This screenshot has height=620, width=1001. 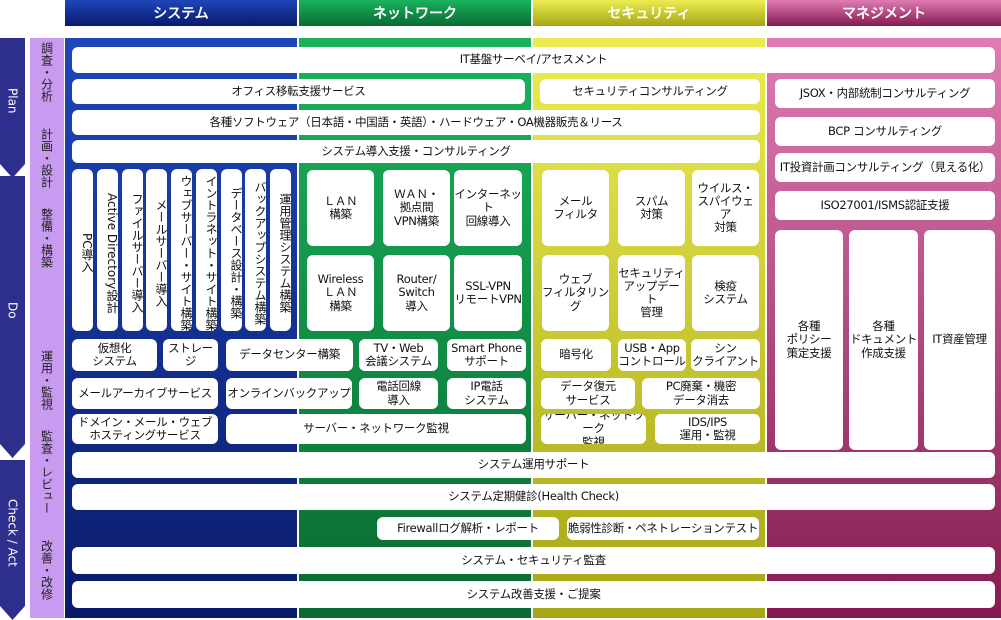 I want to click on service-box: PC廃棄・機密 データ消去, so click(x=701, y=393).